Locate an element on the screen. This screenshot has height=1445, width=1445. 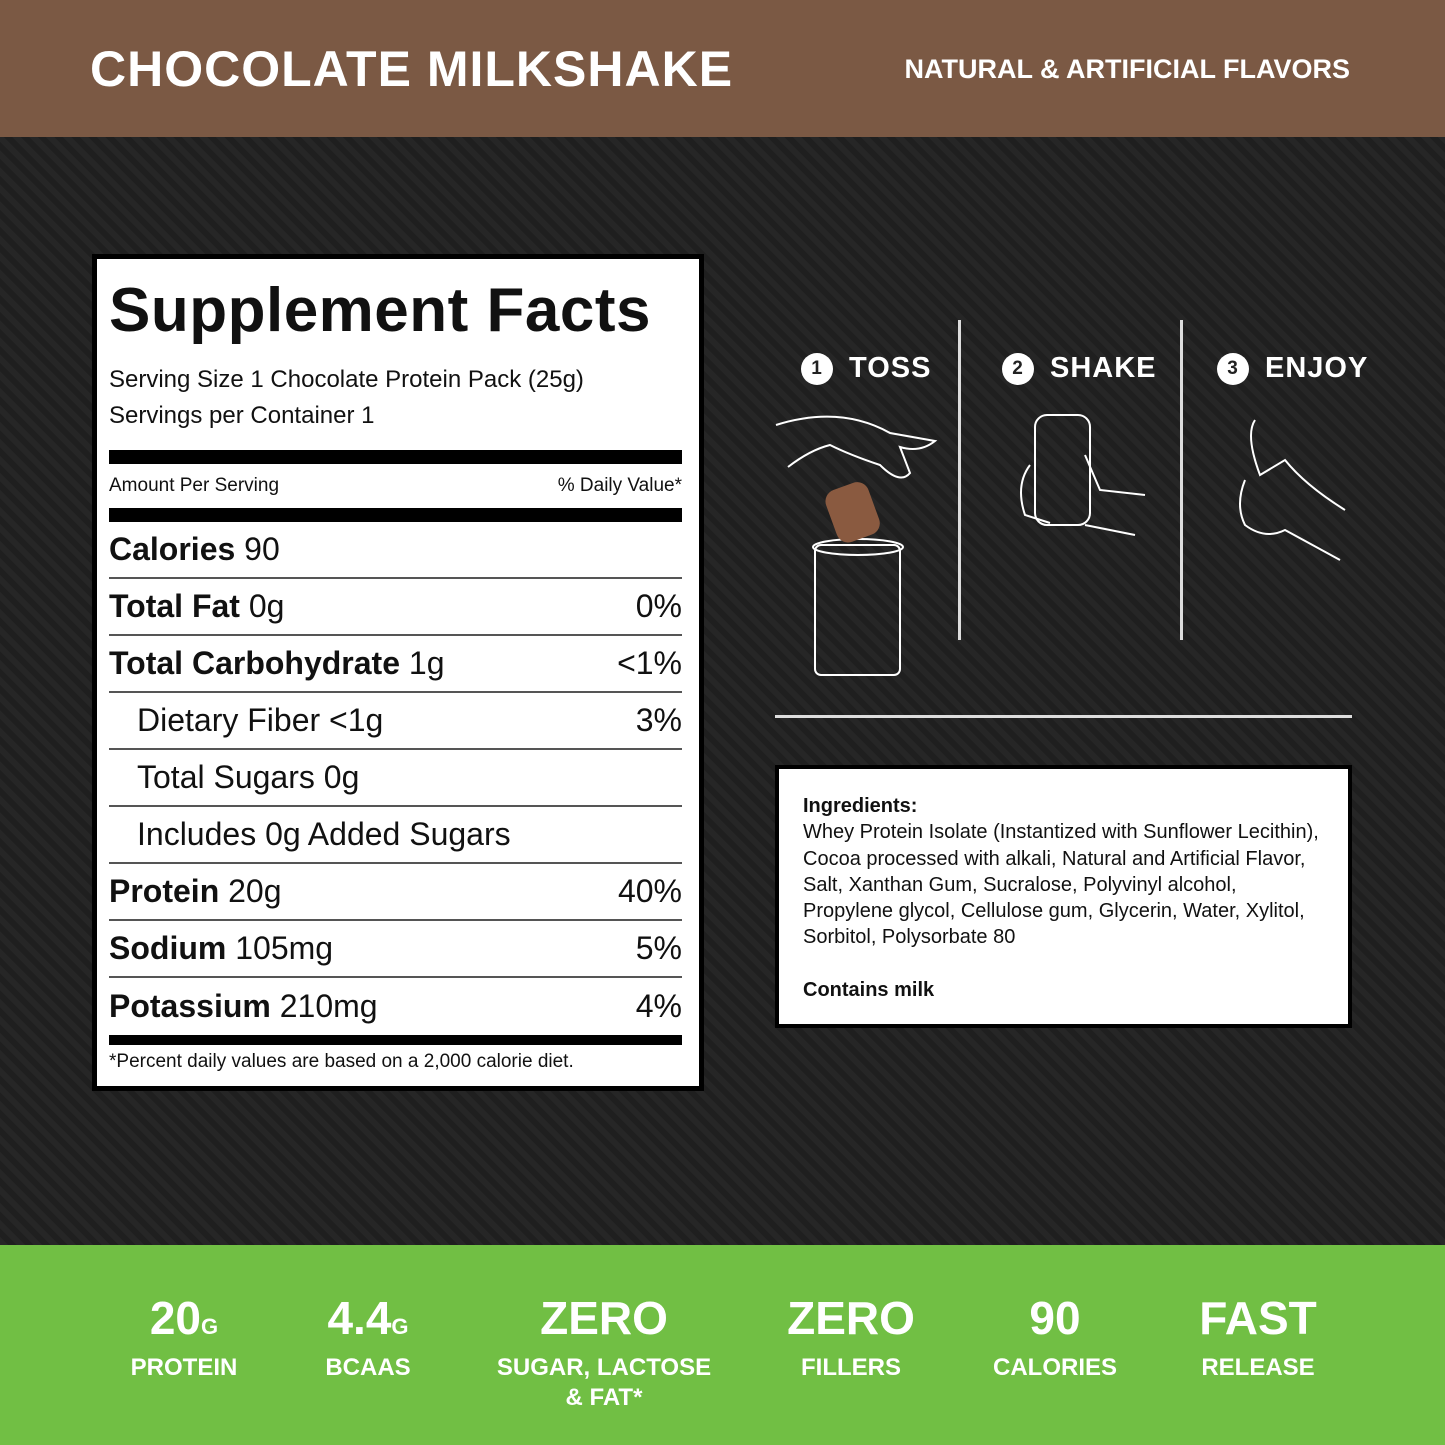
nutrient-row: Calories 90 is located at coordinates (395, 550).